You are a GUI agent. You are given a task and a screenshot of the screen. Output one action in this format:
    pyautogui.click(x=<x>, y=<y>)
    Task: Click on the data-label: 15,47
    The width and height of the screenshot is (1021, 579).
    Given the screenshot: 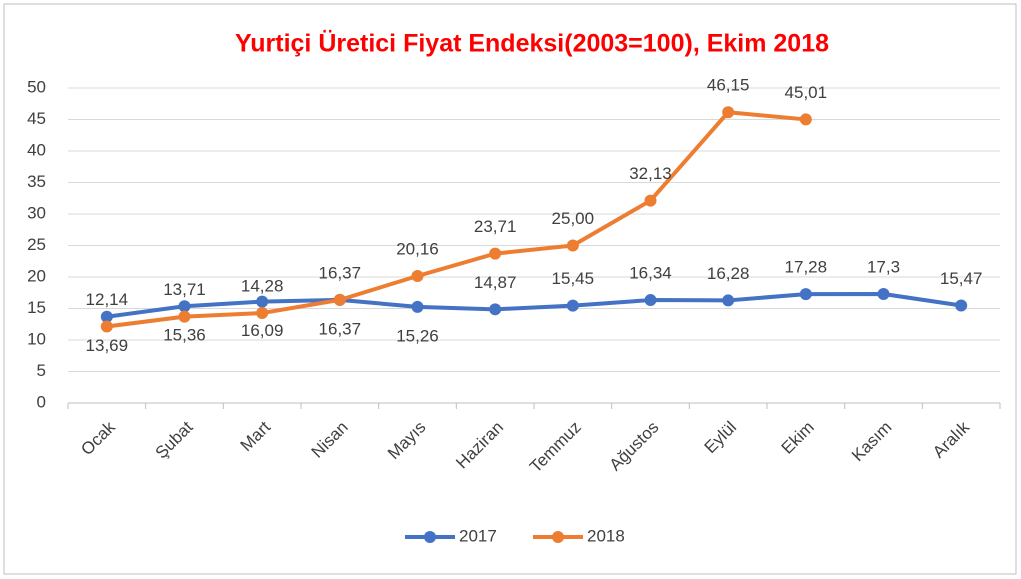 What is the action you would take?
    pyautogui.click(x=961, y=278)
    